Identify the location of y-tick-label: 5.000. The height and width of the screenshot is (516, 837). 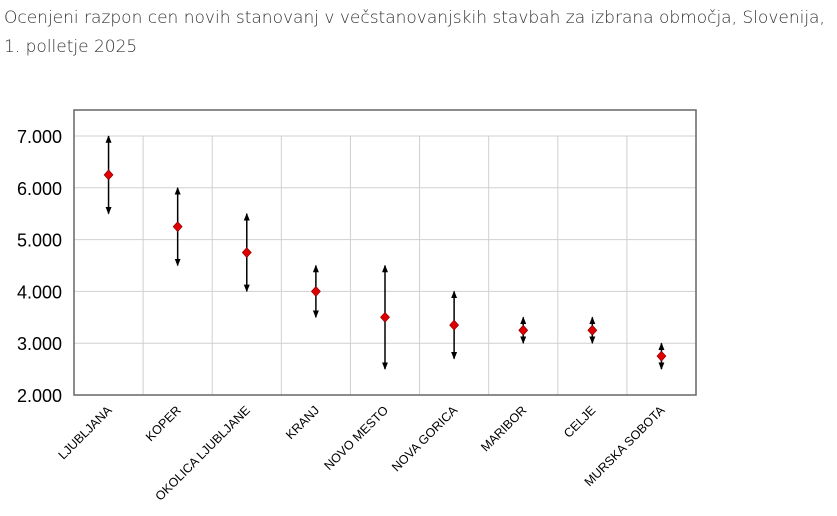
(39, 241).